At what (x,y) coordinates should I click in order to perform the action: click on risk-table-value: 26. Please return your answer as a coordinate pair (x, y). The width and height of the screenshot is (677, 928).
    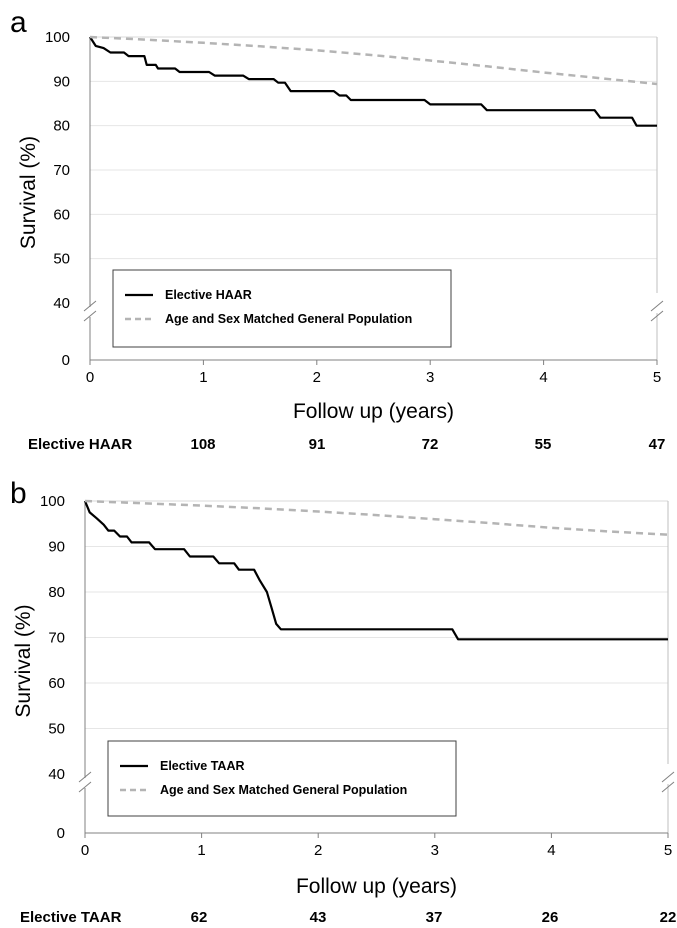
    Looking at the image, I should click on (550, 917).